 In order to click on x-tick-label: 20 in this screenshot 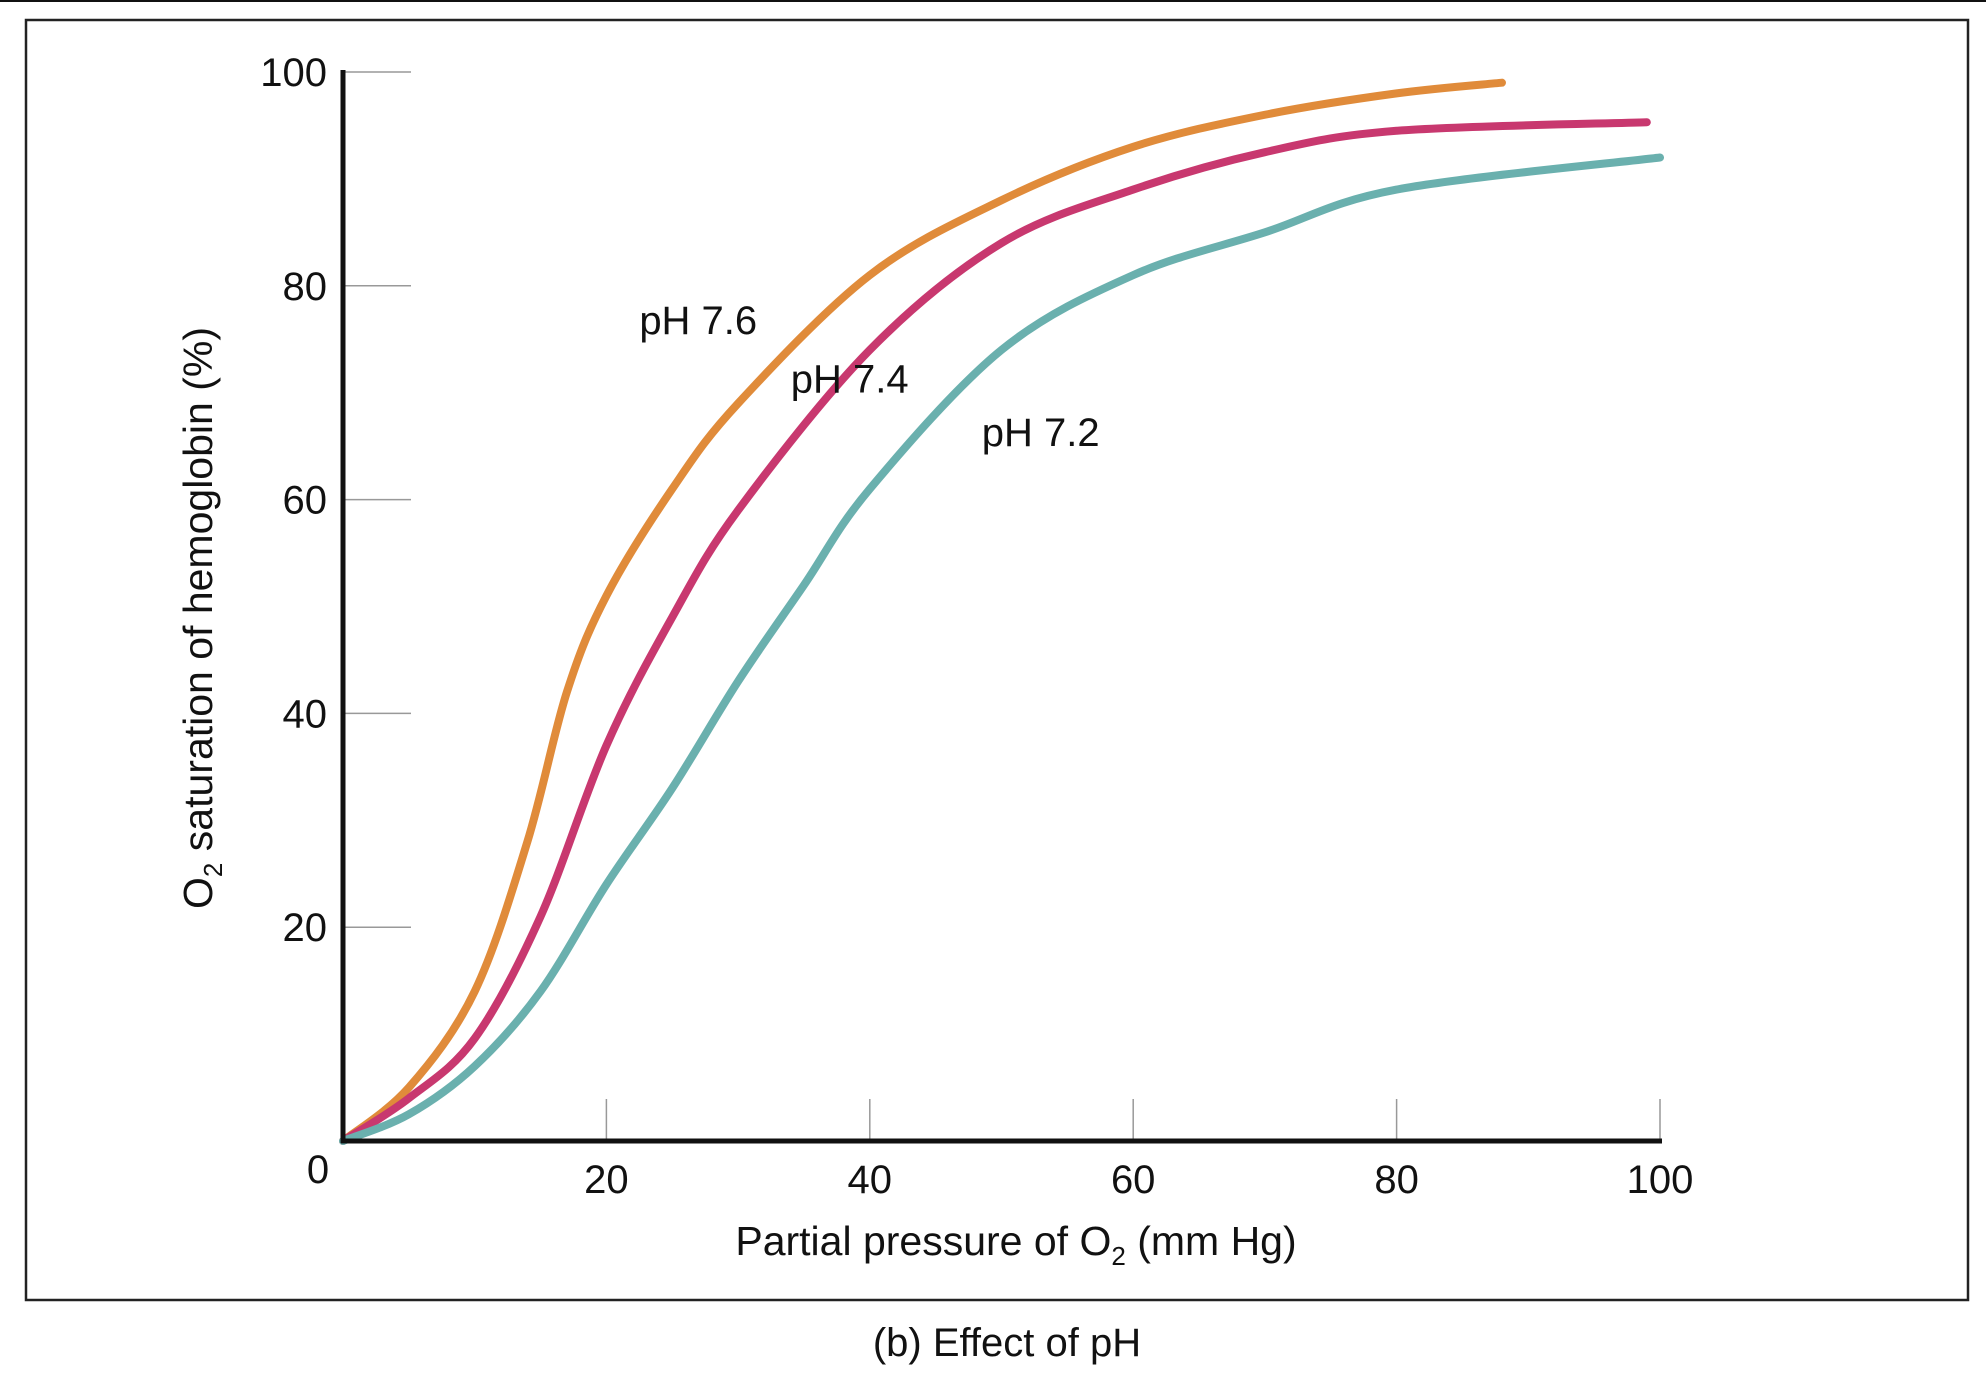, I will do `click(606, 1180)`.